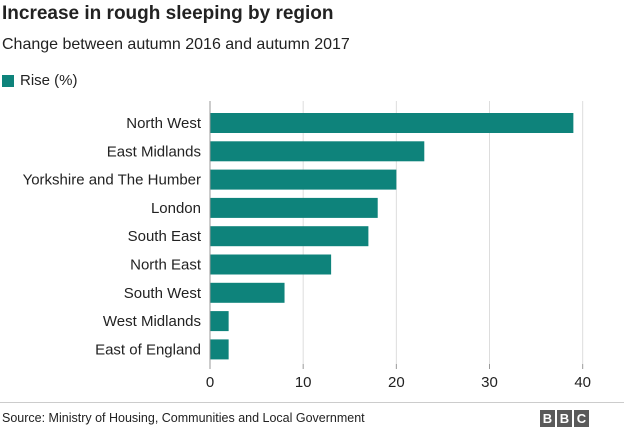 The height and width of the screenshot is (431, 624). What do you see at coordinates (303, 382) in the screenshot?
I see `x-tick-label: 10` at bounding box center [303, 382].